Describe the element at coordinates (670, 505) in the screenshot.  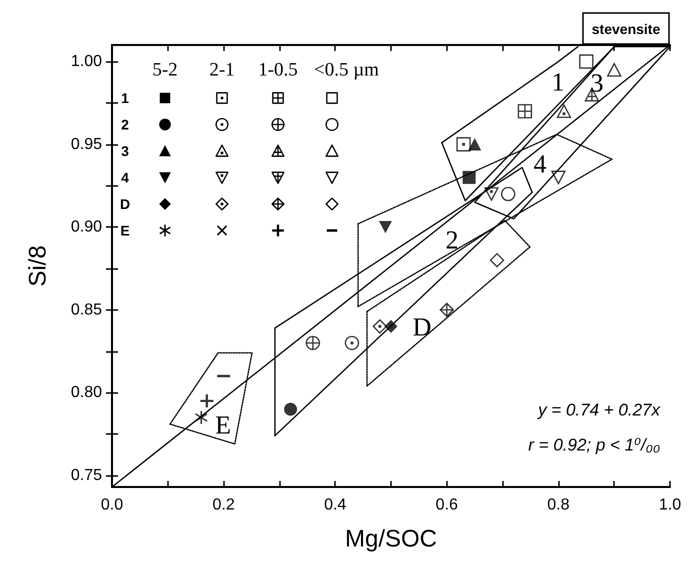
I see `x-tick-label: 1.0` at that location.